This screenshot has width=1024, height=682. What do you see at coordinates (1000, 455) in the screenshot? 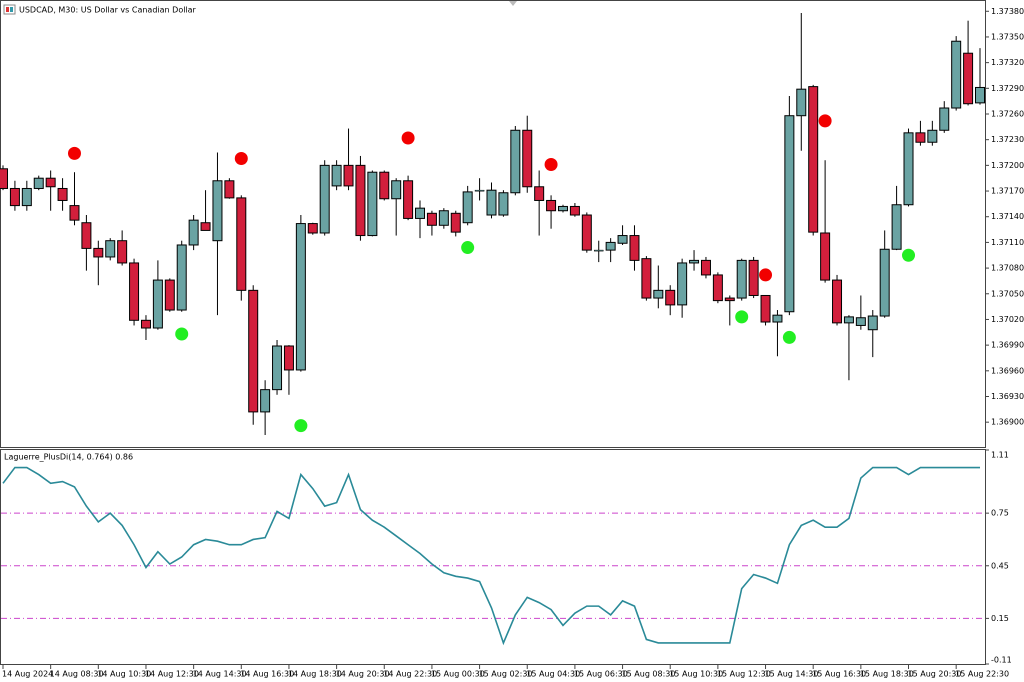
I see `y-tick-label: 1.11` at bounding box center [1000, 455].